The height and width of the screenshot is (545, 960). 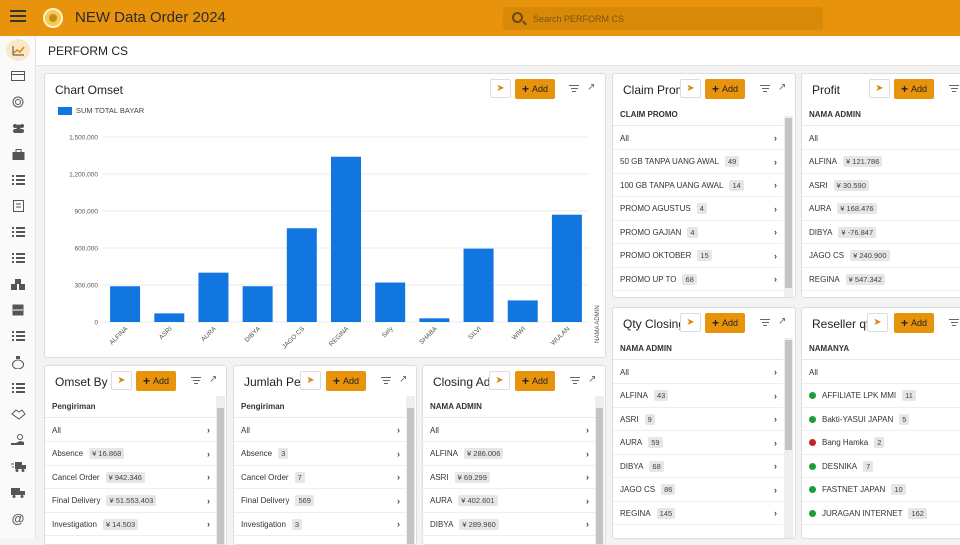 What do you see at coordinates (881, 209) in the screenshot?
I see `list-item: AURA ¥ 168.476` at bounding box center [881, 209].